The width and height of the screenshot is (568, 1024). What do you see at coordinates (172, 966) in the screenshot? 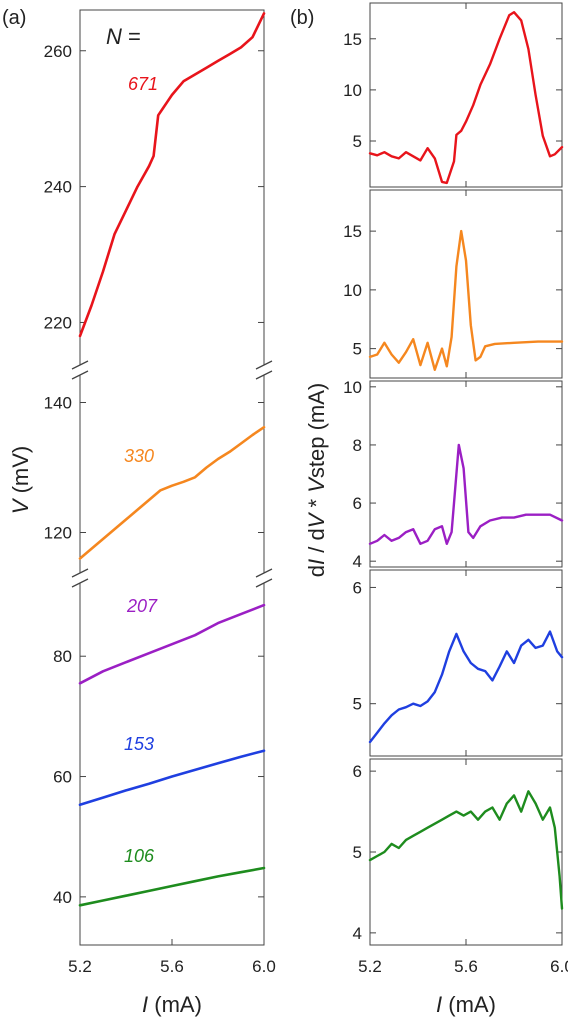
I see `panel-a-xtick-label: 5.6` at bounding box center [172, 966].